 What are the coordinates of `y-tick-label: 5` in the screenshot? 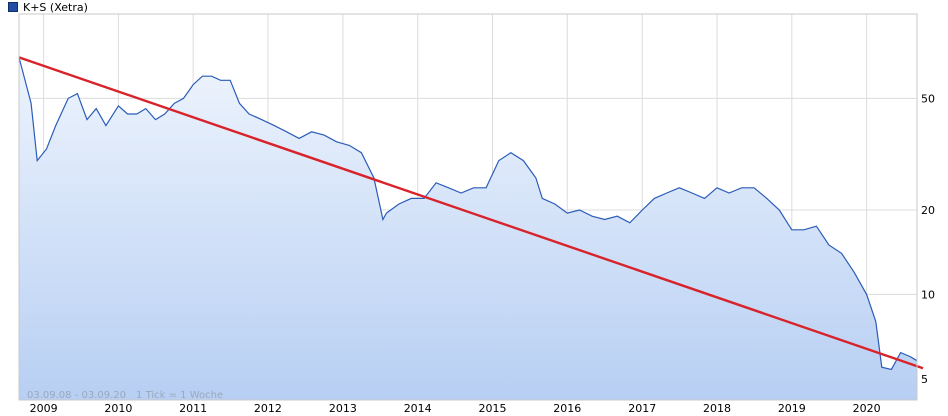 It's located at (924, 379).